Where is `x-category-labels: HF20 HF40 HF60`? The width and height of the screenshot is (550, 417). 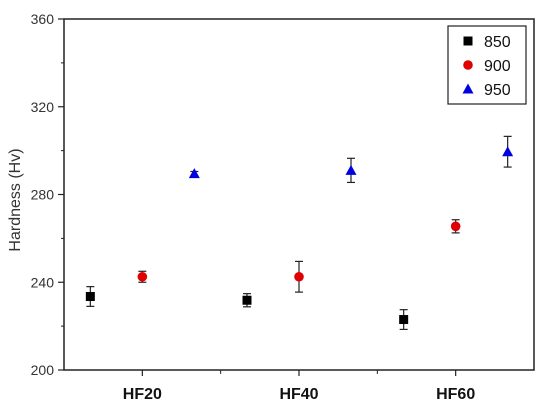
x-category-labels: HF20 HF40 HF60 is located at coordinates (299, 386).